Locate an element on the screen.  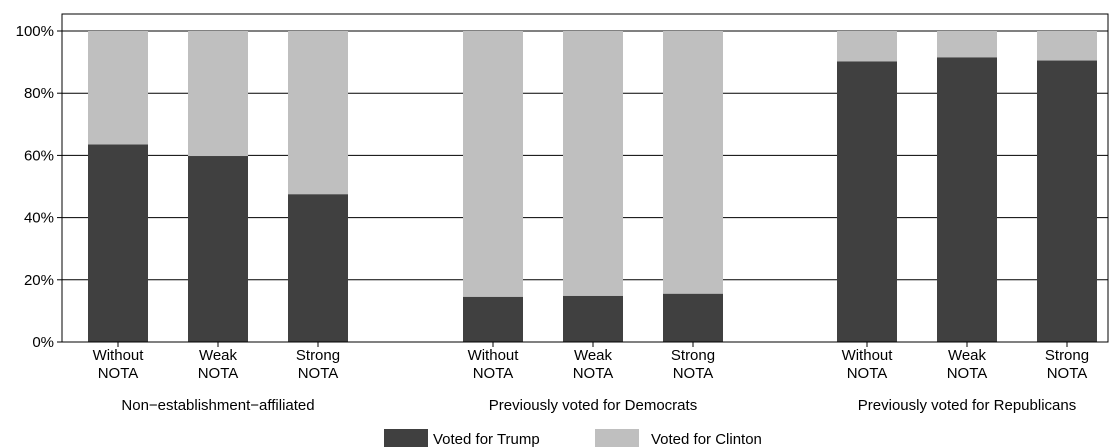
y-tick-label: 40% is located at coordinates (39, 218).